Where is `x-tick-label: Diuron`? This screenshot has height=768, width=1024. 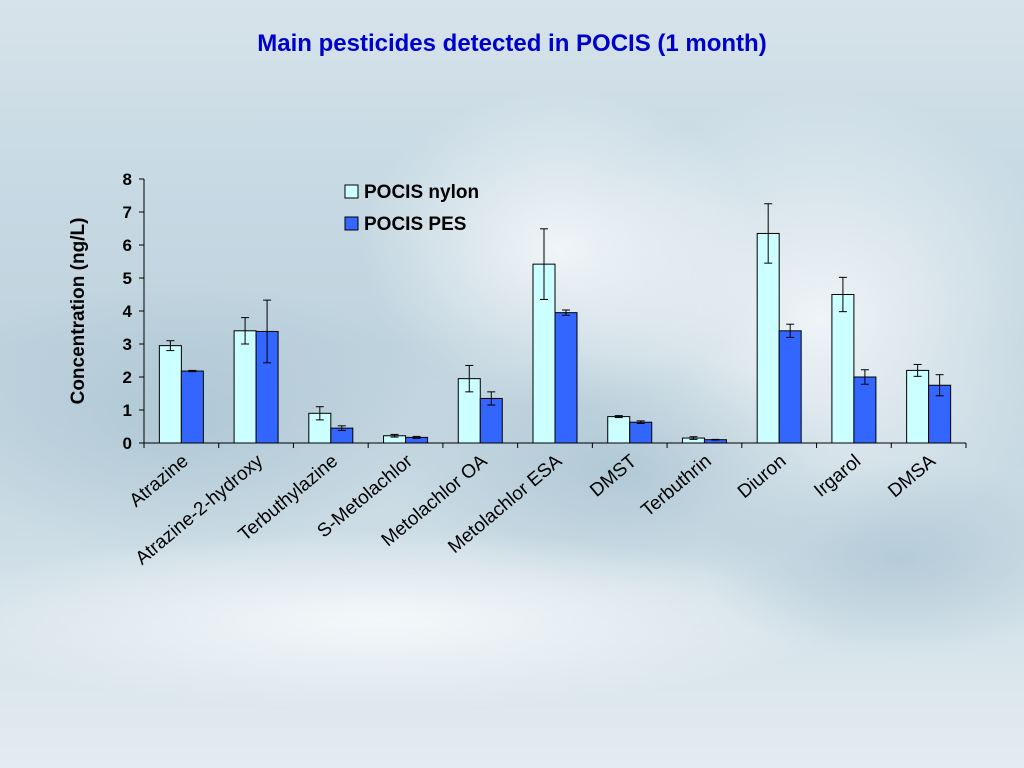 x-tick-label: Diuron is located at coordinates (762, 477).